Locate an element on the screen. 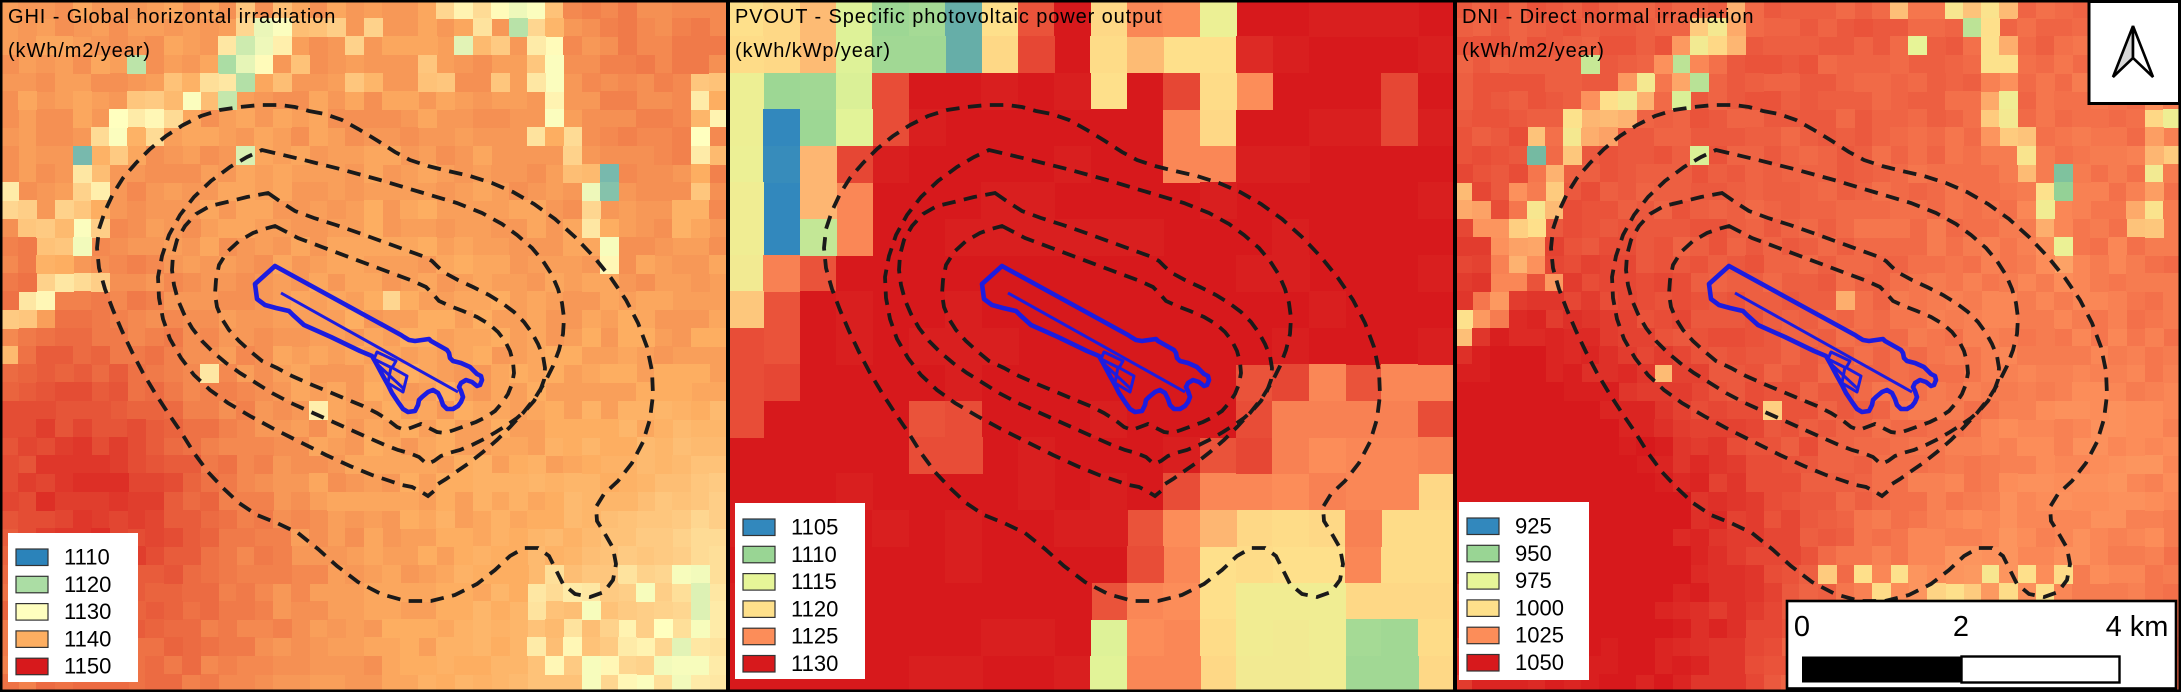 The width and height of the screenshot is (2181, 692). svg-text: 1125 is located at coordinates (814, 636).